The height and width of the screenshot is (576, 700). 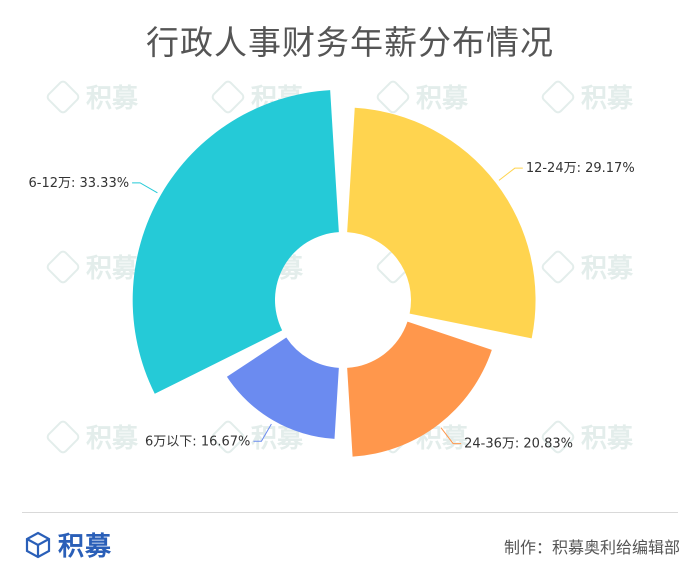 I want to click on slice-label: 12-24万: 29.17%, so click(x=580, y=168).